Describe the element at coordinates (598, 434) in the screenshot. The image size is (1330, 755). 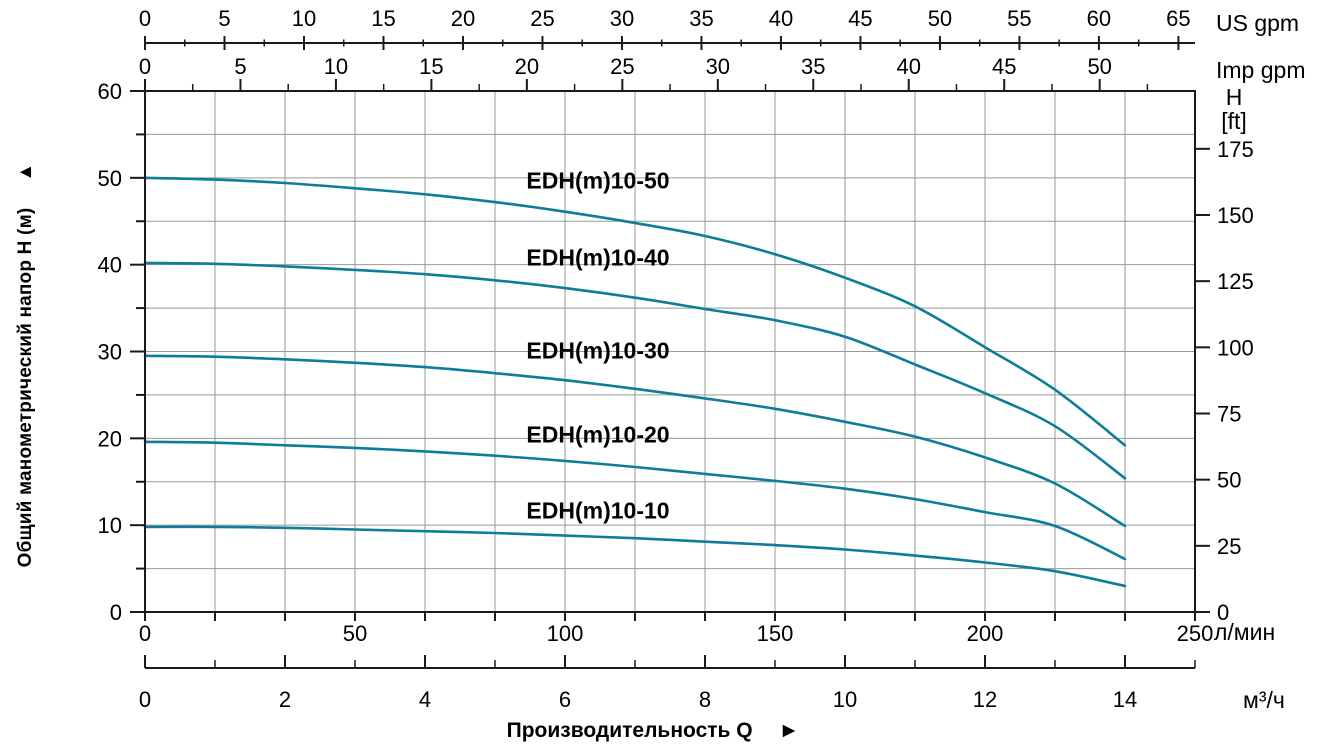
I see `curve-label-edhm10-20: EDH(m)10-20` at that location.